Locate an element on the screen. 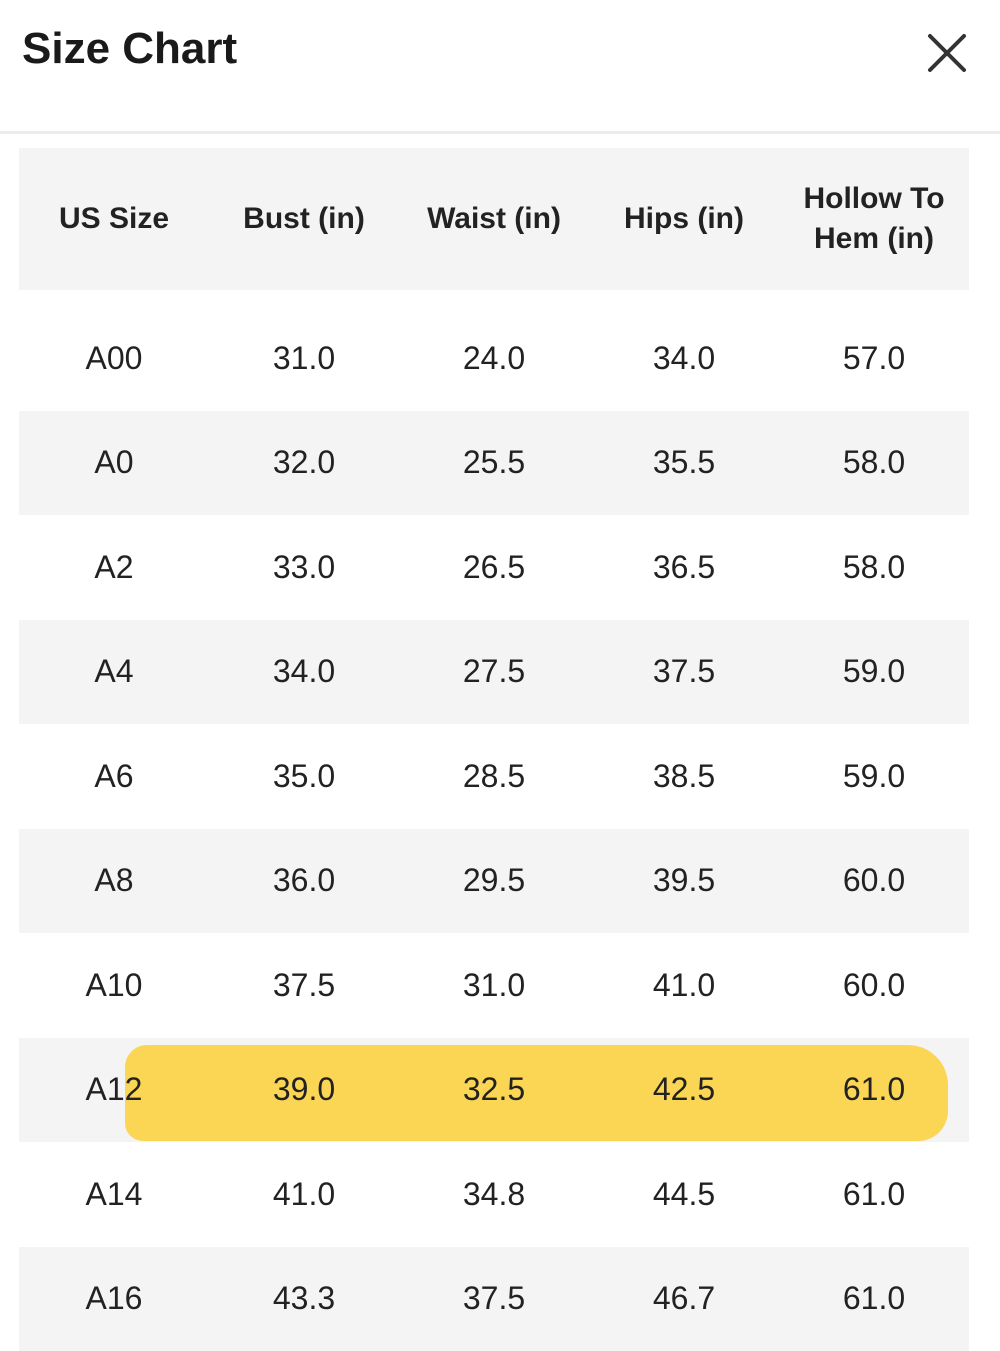  value-cell: 27.5 is located at coordinates (494, 672).